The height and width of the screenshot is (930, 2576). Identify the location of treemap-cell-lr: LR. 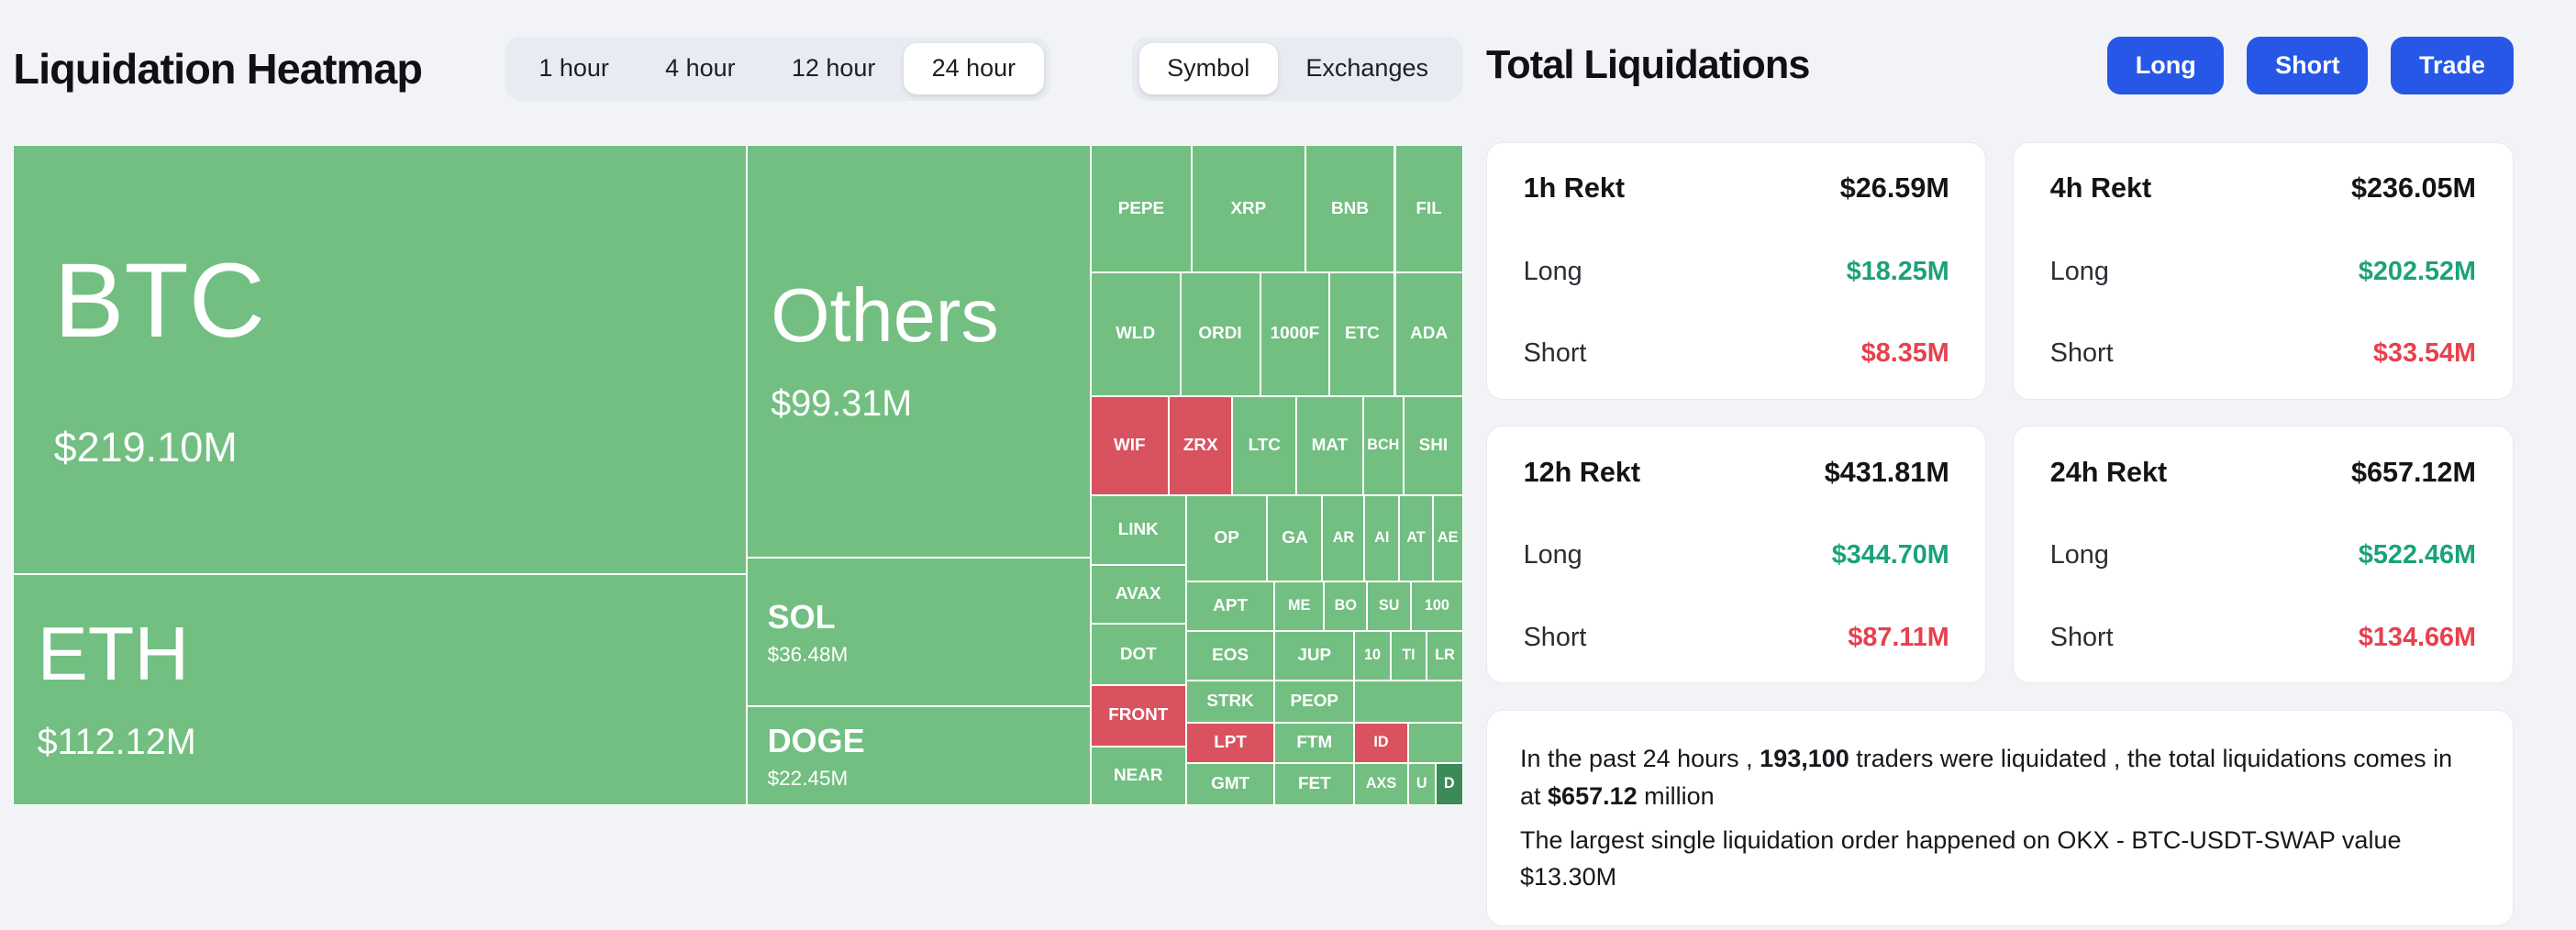
(1445, 655).